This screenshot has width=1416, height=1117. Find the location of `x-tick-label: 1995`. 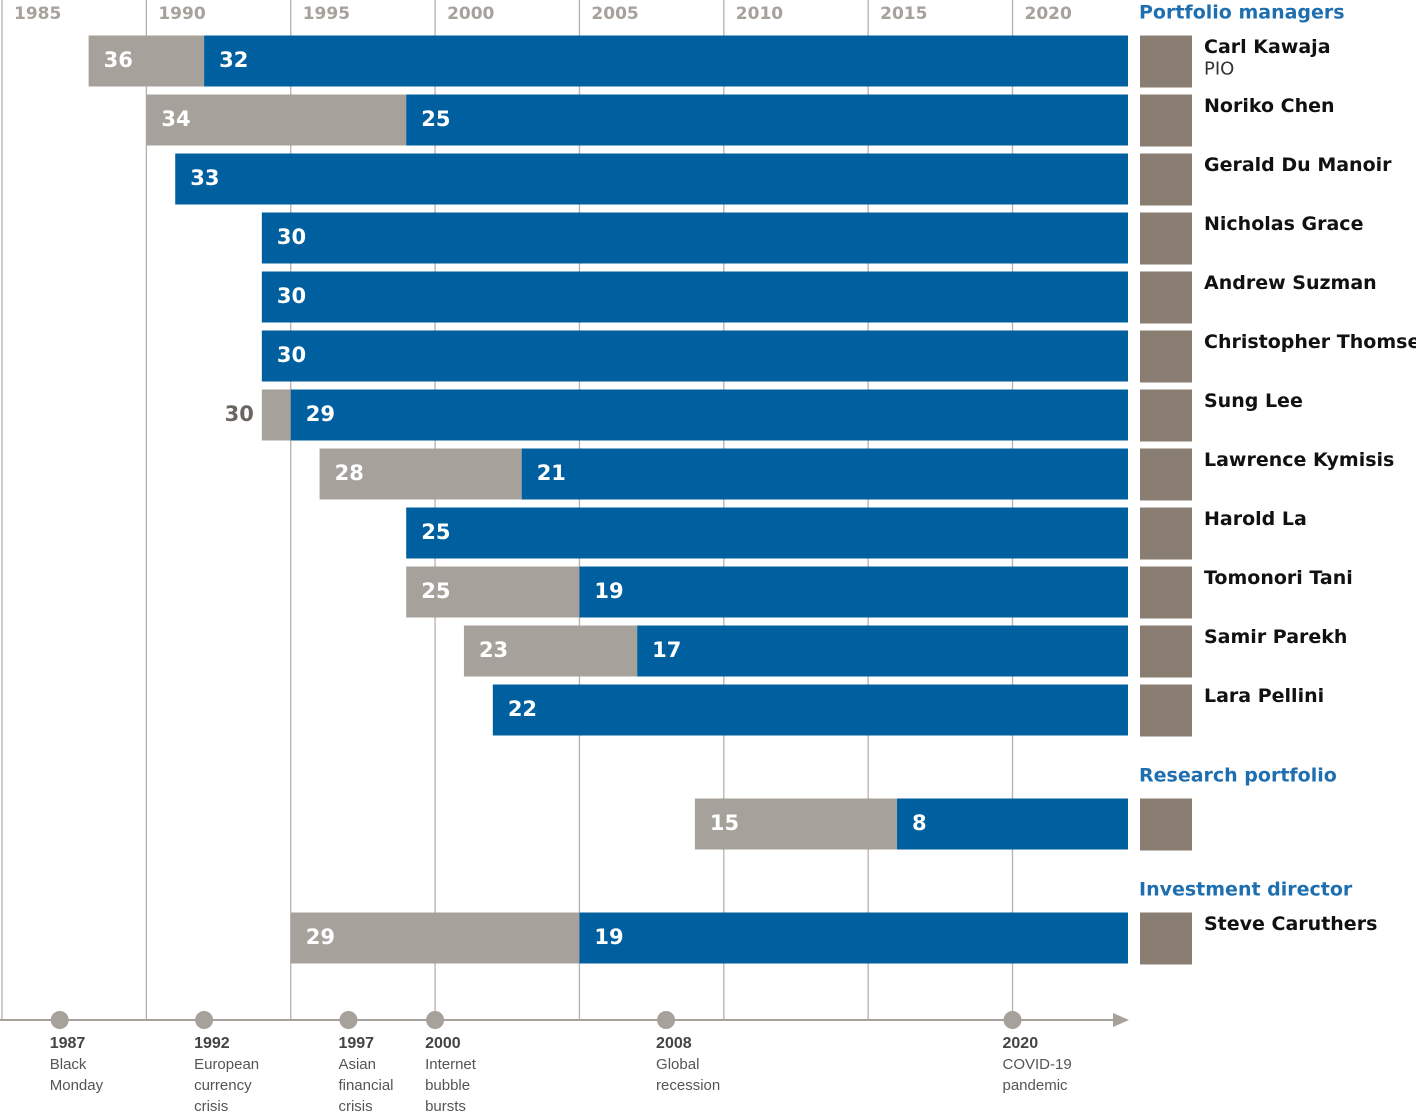

x-tick-label: 1995 is located at coordinates (326, 14).